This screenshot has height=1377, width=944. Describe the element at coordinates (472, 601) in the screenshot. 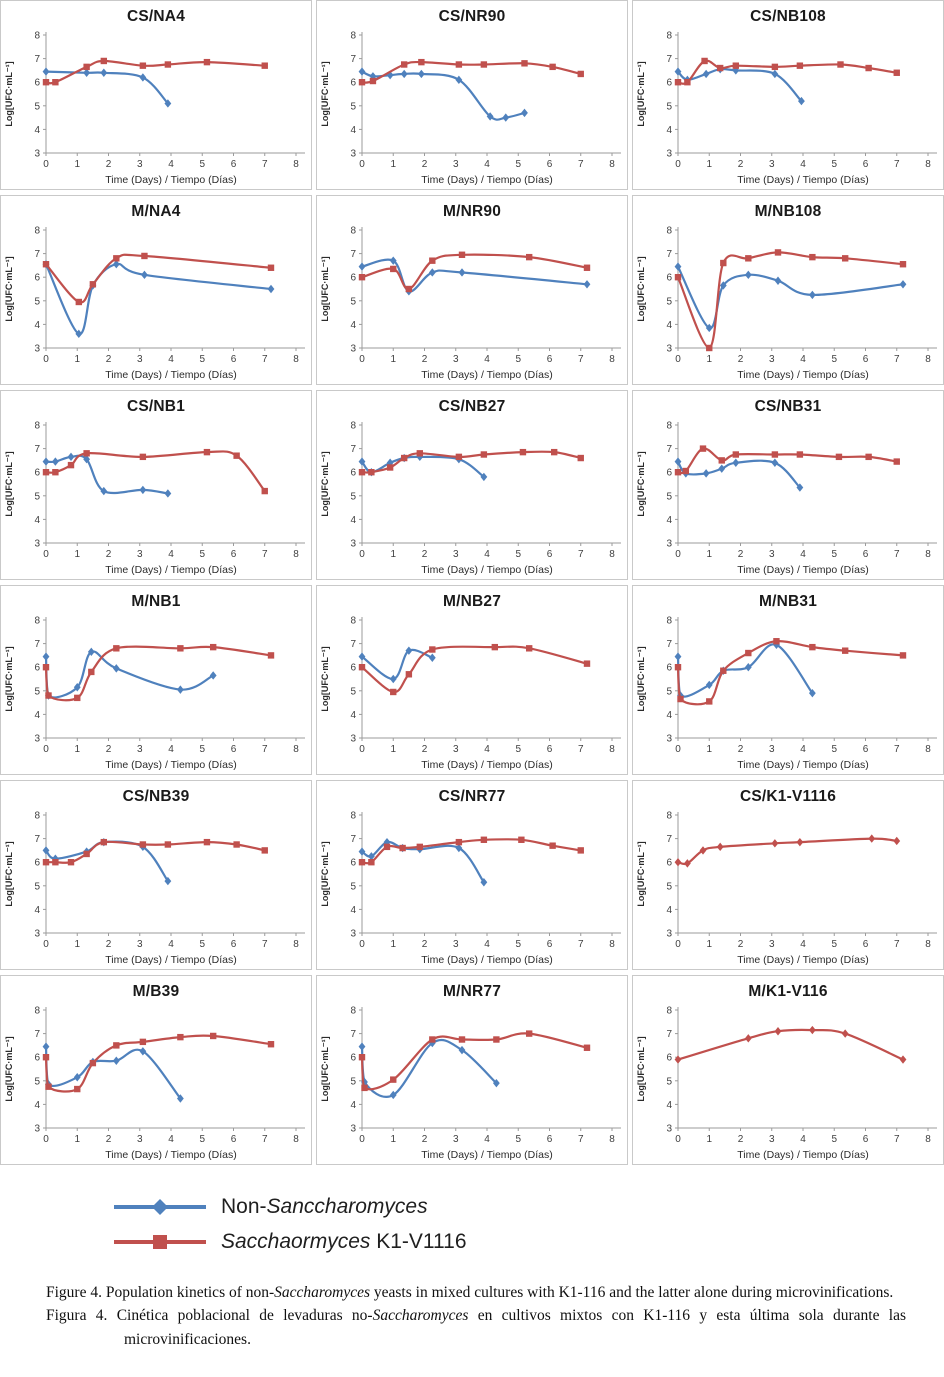

I see `chart-title: M/NB27` at that location.